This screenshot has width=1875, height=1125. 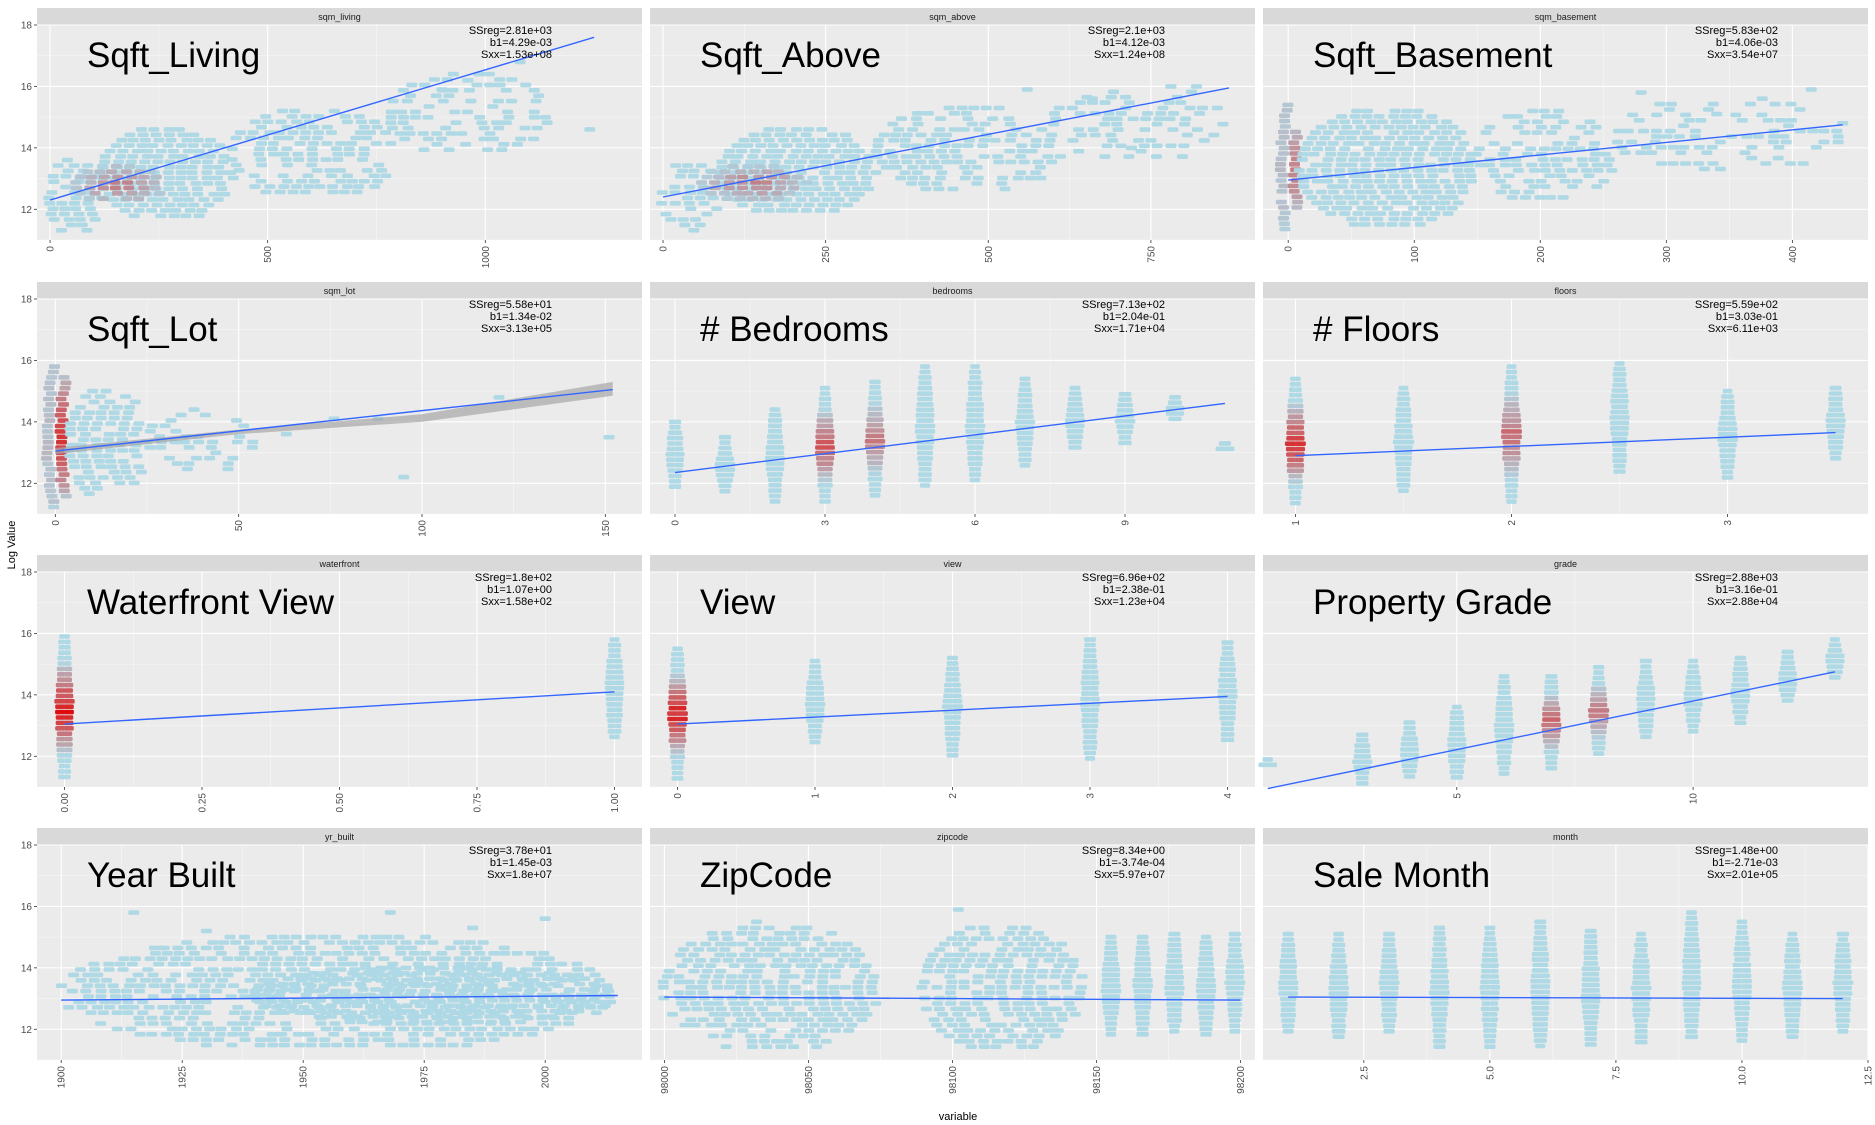 I want to click on regression-line, so click(x=950, y=438).